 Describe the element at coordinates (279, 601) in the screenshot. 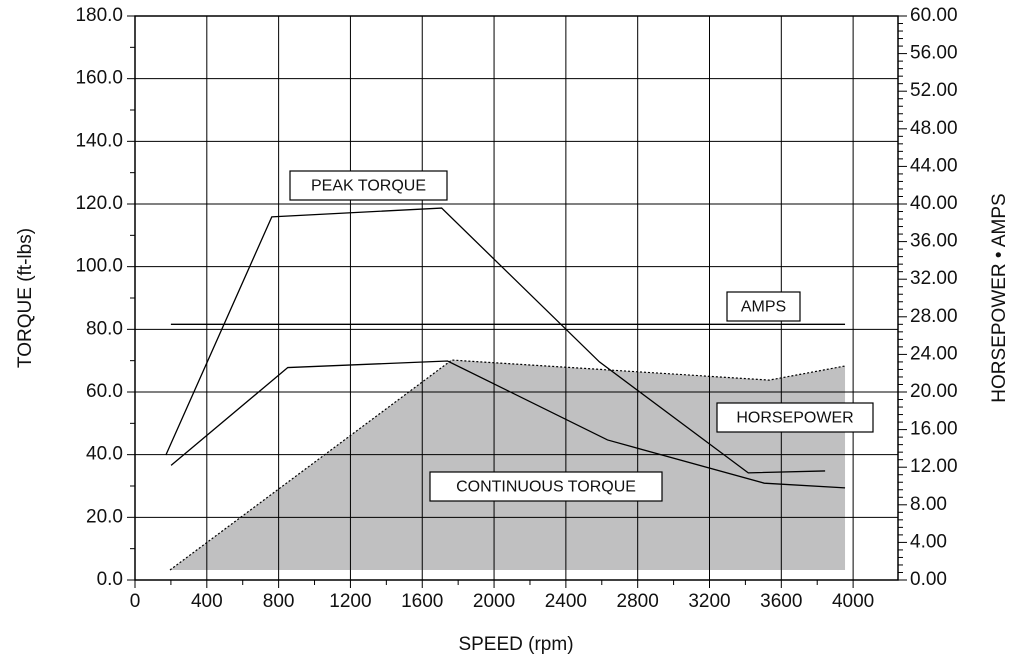

I see `x-tick-label: 800` at that location.